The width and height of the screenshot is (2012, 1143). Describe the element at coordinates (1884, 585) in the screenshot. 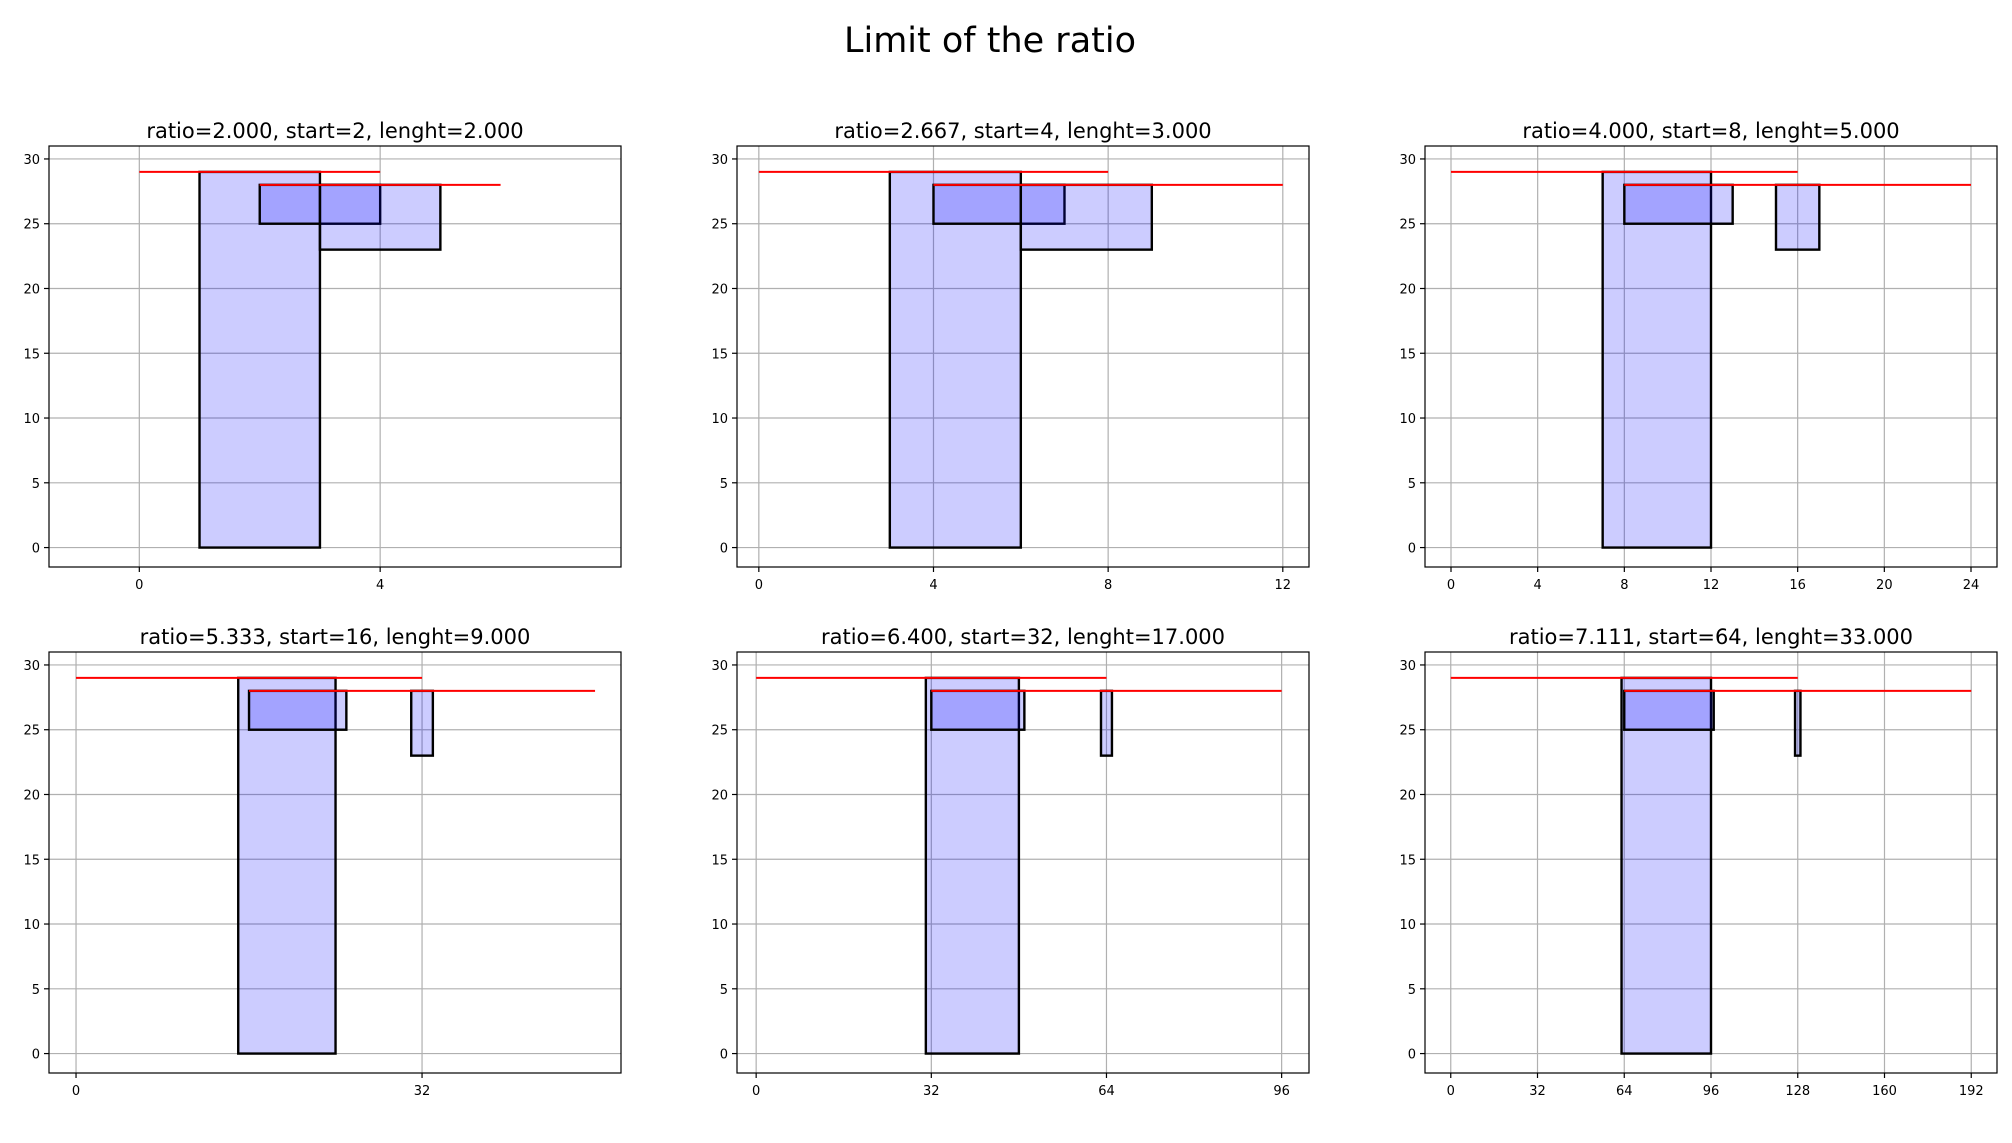

I see `x-tick-label: 20` at that location.